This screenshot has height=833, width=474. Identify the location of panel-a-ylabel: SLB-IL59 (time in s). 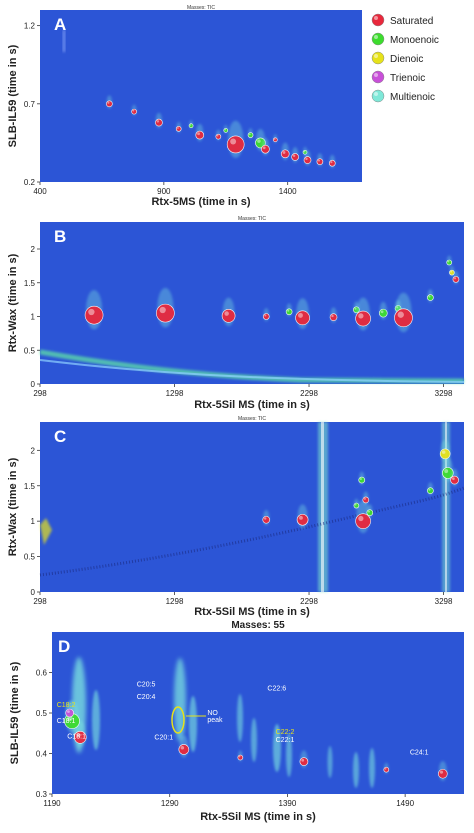
(13, 95).